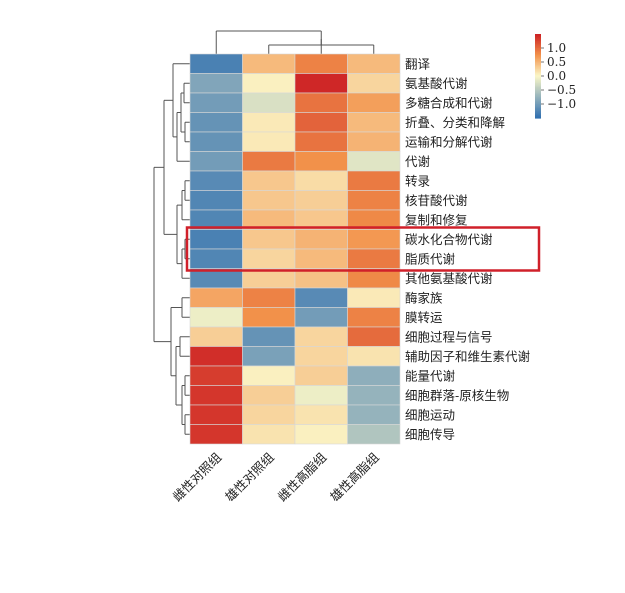 The height and width of the screenshot is (593, 625). Describe the element at coordinates (457, 395) in the screenshot. I see `row-label: 细胞群落-原核生物` at that location.